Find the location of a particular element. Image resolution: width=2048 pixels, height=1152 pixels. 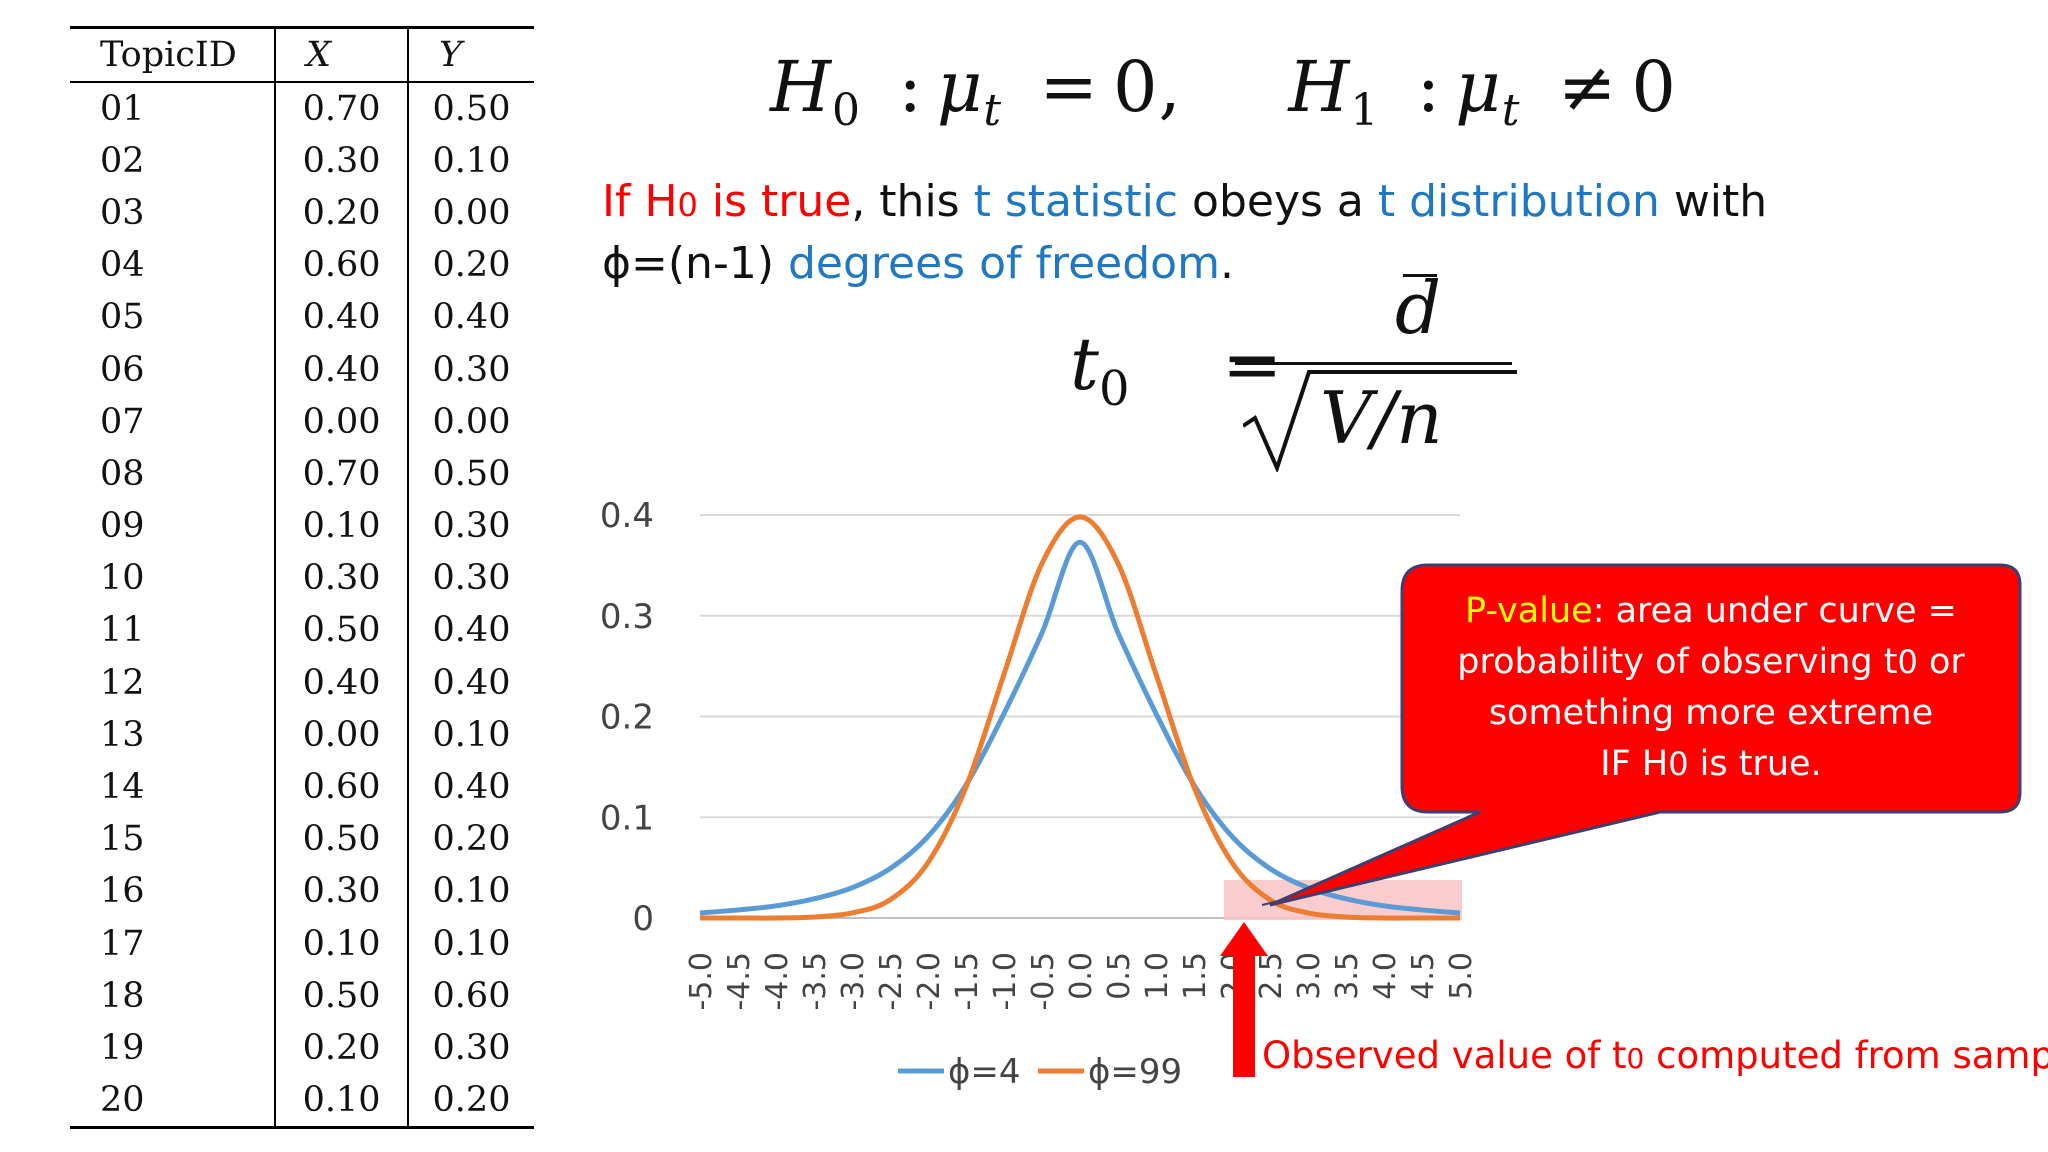

table-row: 17 0.10 0.10 is located at coordinates (302, 943).